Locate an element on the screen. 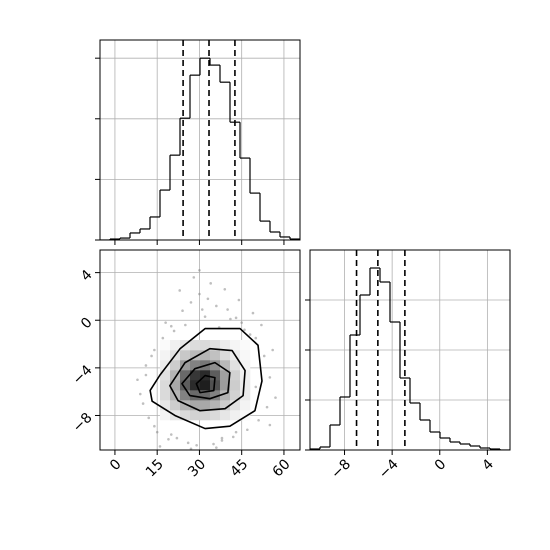 Image resolution: width=550 pixels, height=550 pixels. x-tick-label: 15 is located at coordinates (155, 468).